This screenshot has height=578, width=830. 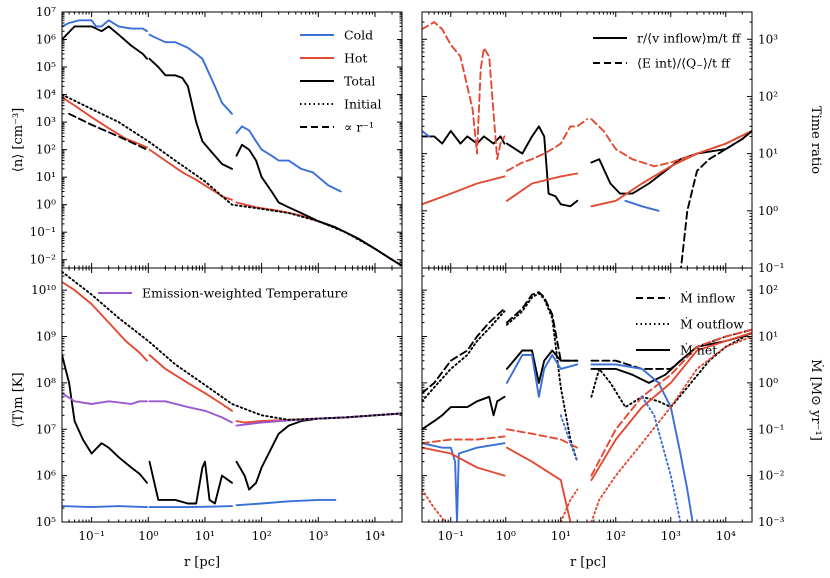 I want to click on x-tick-label: 10², so click(x=262, y=536).